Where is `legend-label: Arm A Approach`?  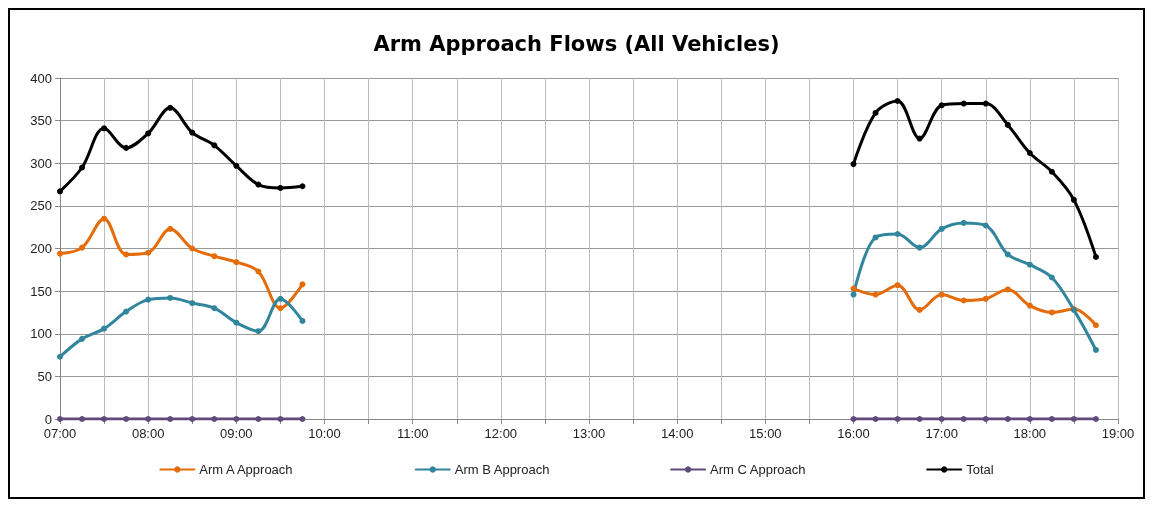 legend-label: Arm A Approach is located at coordinates (246, 469).